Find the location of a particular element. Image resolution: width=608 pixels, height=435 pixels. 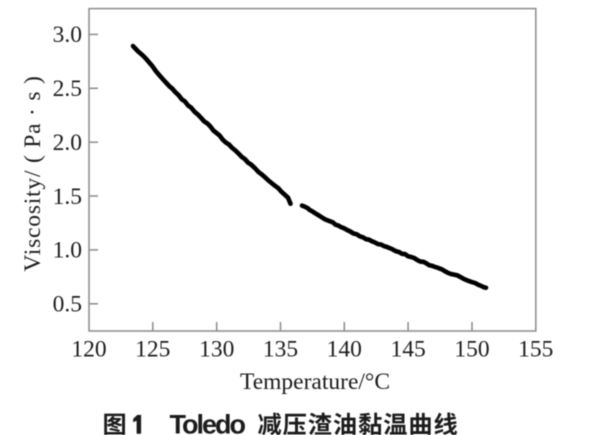

svg-text: Temperature/°C is located at coordinates (315, 382).